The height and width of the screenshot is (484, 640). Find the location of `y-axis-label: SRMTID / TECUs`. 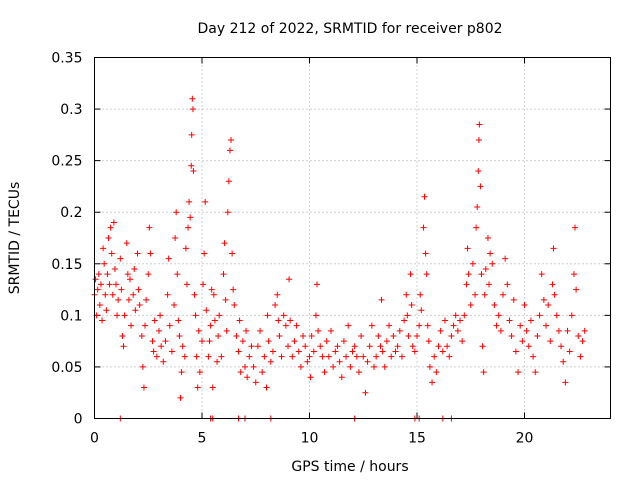

y-axis-label: SRMTID / TECUs is located at coordinates (15, 238).